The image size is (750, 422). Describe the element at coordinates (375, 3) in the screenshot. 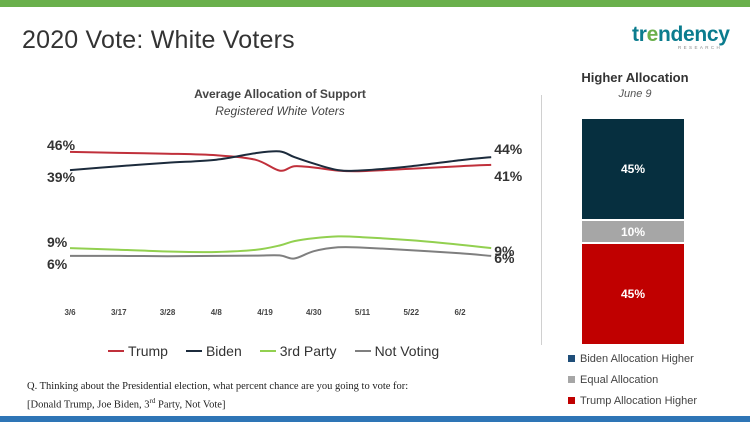

I see `top-accent-bar` at that location.